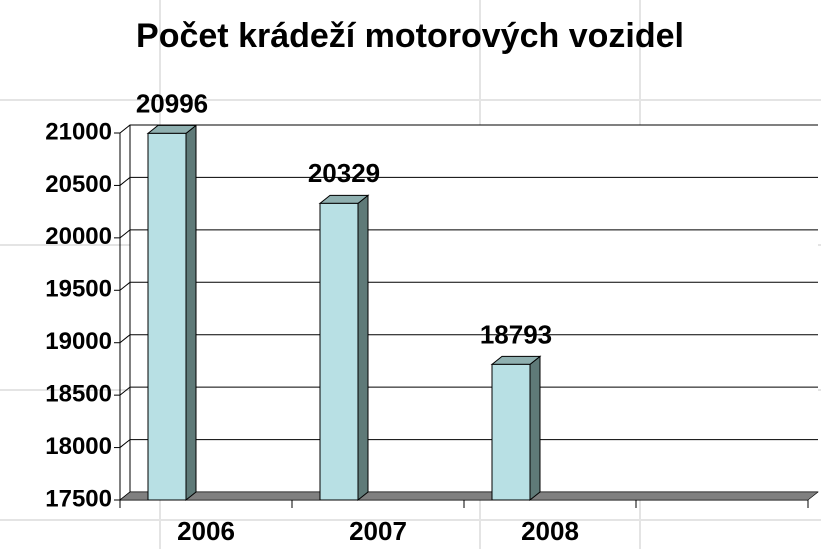 The height and width of the screenshot is (549, 821). Describe the element at coordinates (206, 531) in the screenshot. I see `x-tick-label: 2006` at that location.